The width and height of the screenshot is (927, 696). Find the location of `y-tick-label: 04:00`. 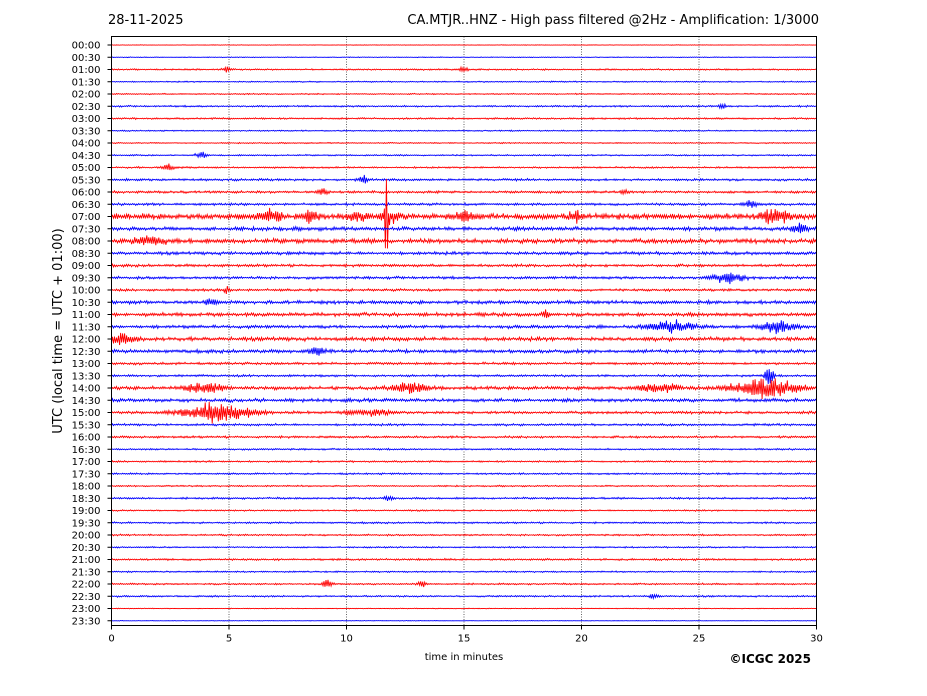

y-tick-label: 04:00 is located at coordinates (86, 144).